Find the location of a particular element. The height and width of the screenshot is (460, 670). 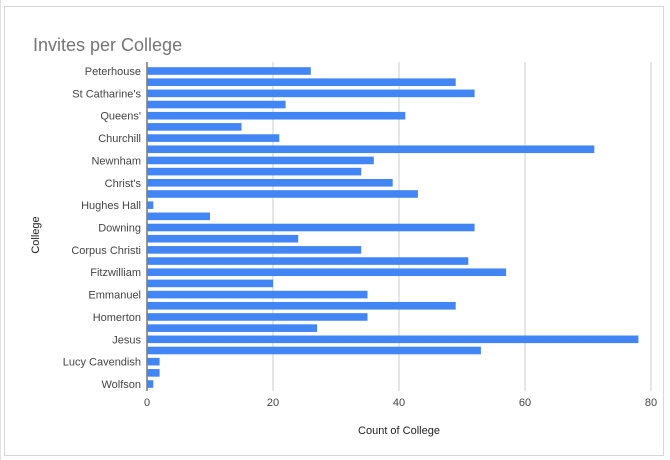

x-tick-label: 40 is located at coordinates (399, 403).